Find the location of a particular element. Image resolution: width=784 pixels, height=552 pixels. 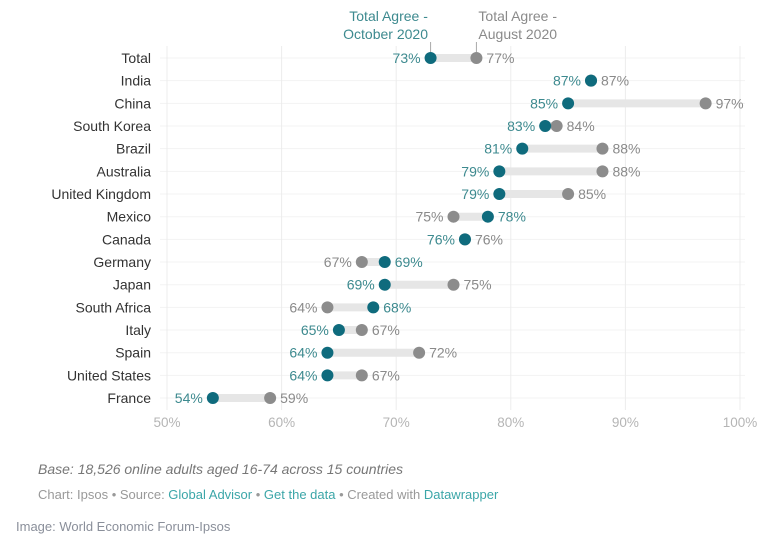

country-label: Japan is located at coordinates (132, 285).